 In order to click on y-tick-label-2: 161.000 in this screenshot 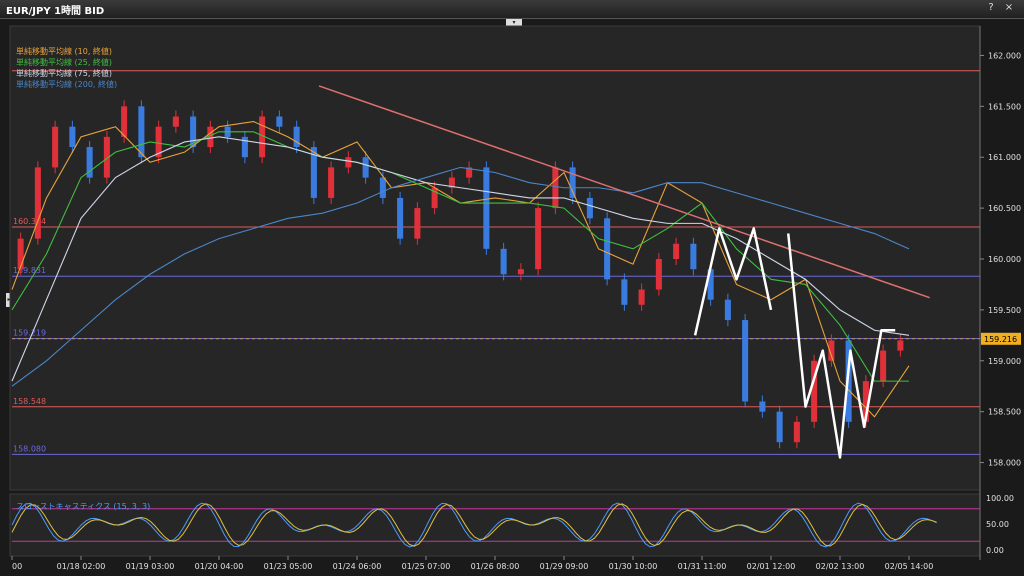, I will do `click(1004, 157)`.